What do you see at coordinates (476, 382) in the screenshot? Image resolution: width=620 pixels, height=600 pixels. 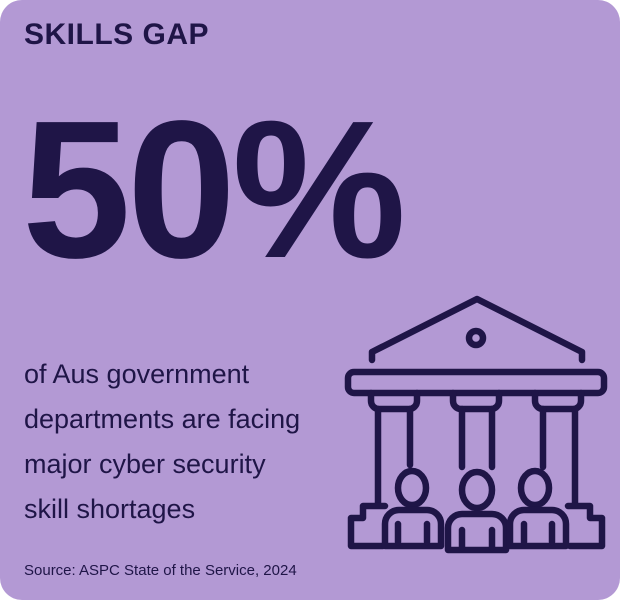 I see `building-beam` at bounding box center [476, 382].